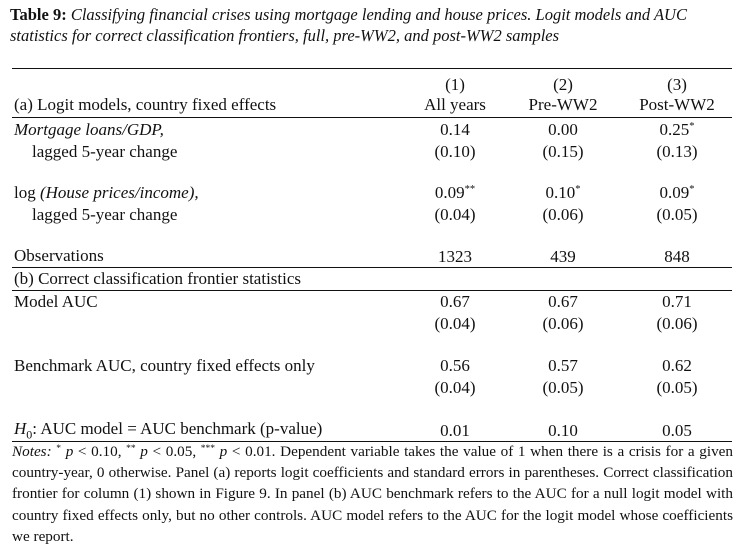 This screenshot has height=547, width=743. I want to click on coefficient-value: 0.71, so click(677, 301).